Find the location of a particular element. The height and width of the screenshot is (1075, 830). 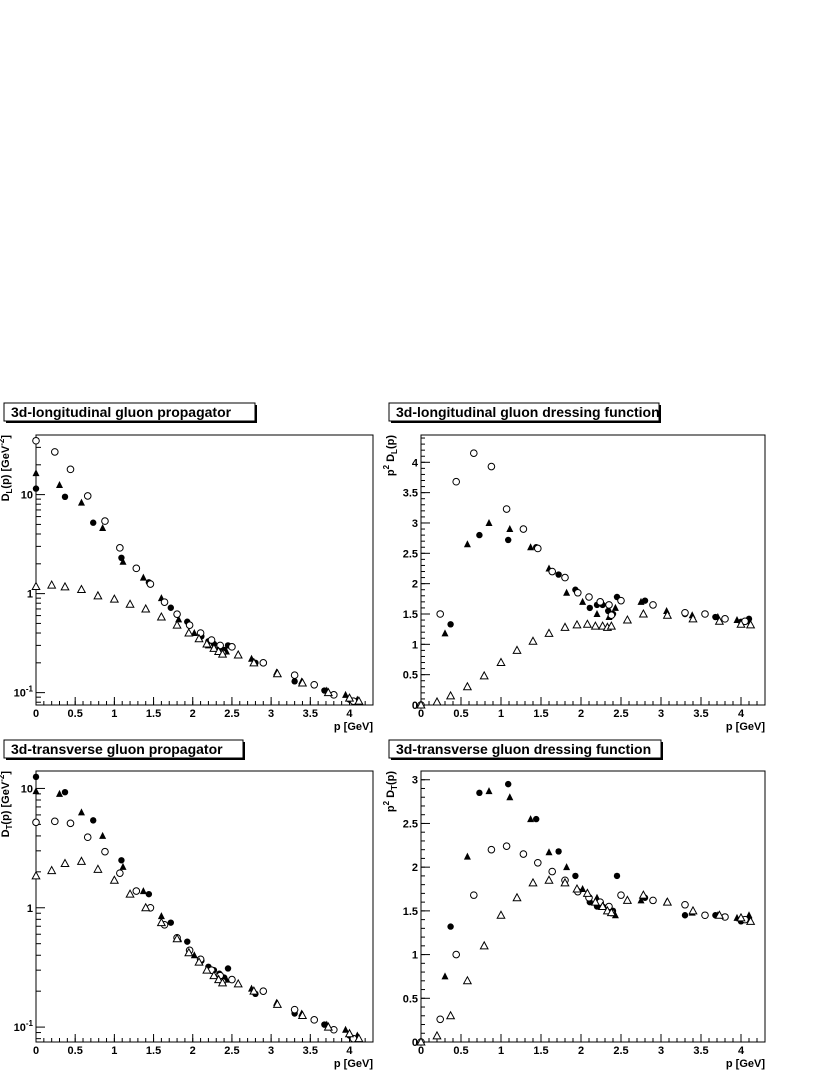

y-tick-label: 1.5 is located at coordinates (410, 615).